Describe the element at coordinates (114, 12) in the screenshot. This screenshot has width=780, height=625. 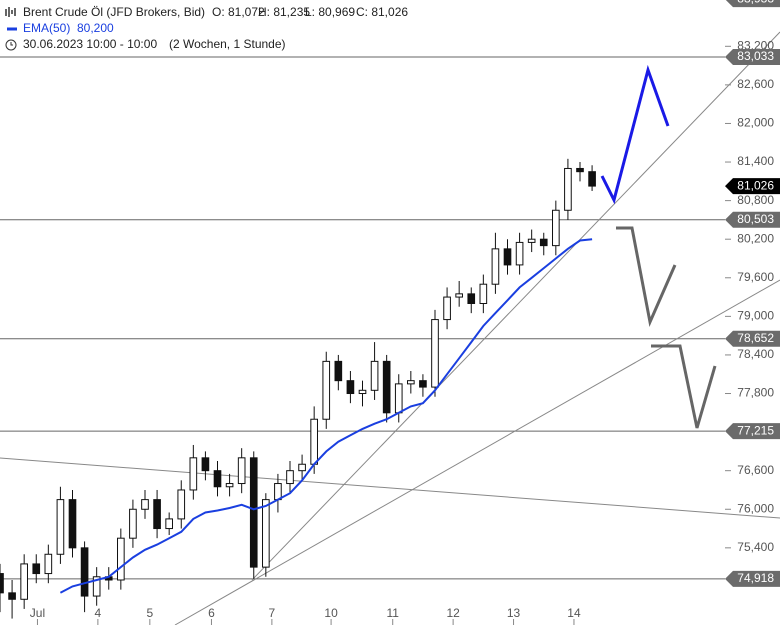
I see `instrument: Brent Crude Öl (JFD Brokers, Bid)` at that location.